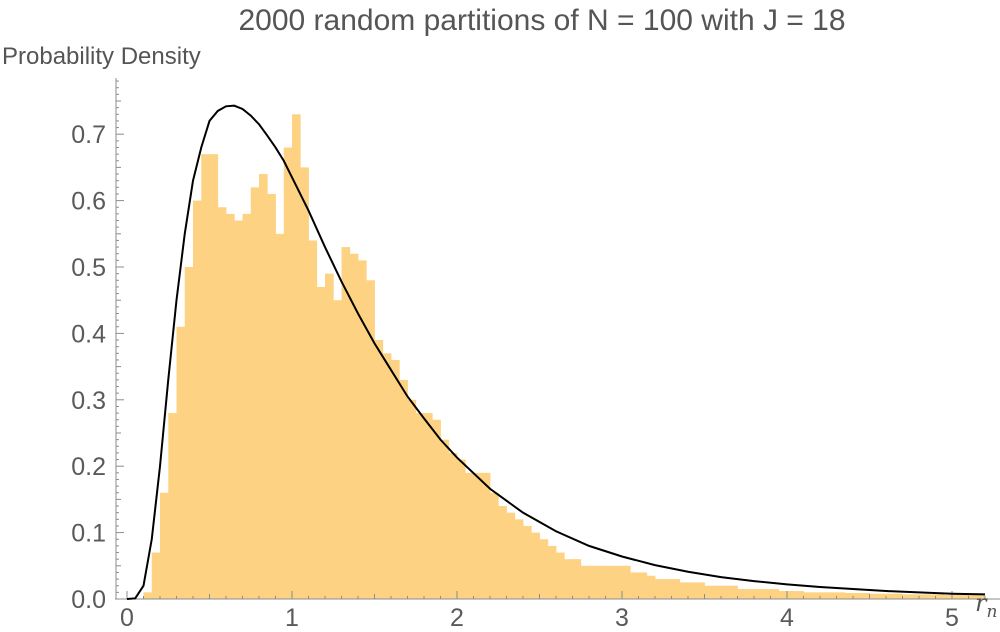  I want to click on x-axis-label-subscript: n, so click(991, 612).